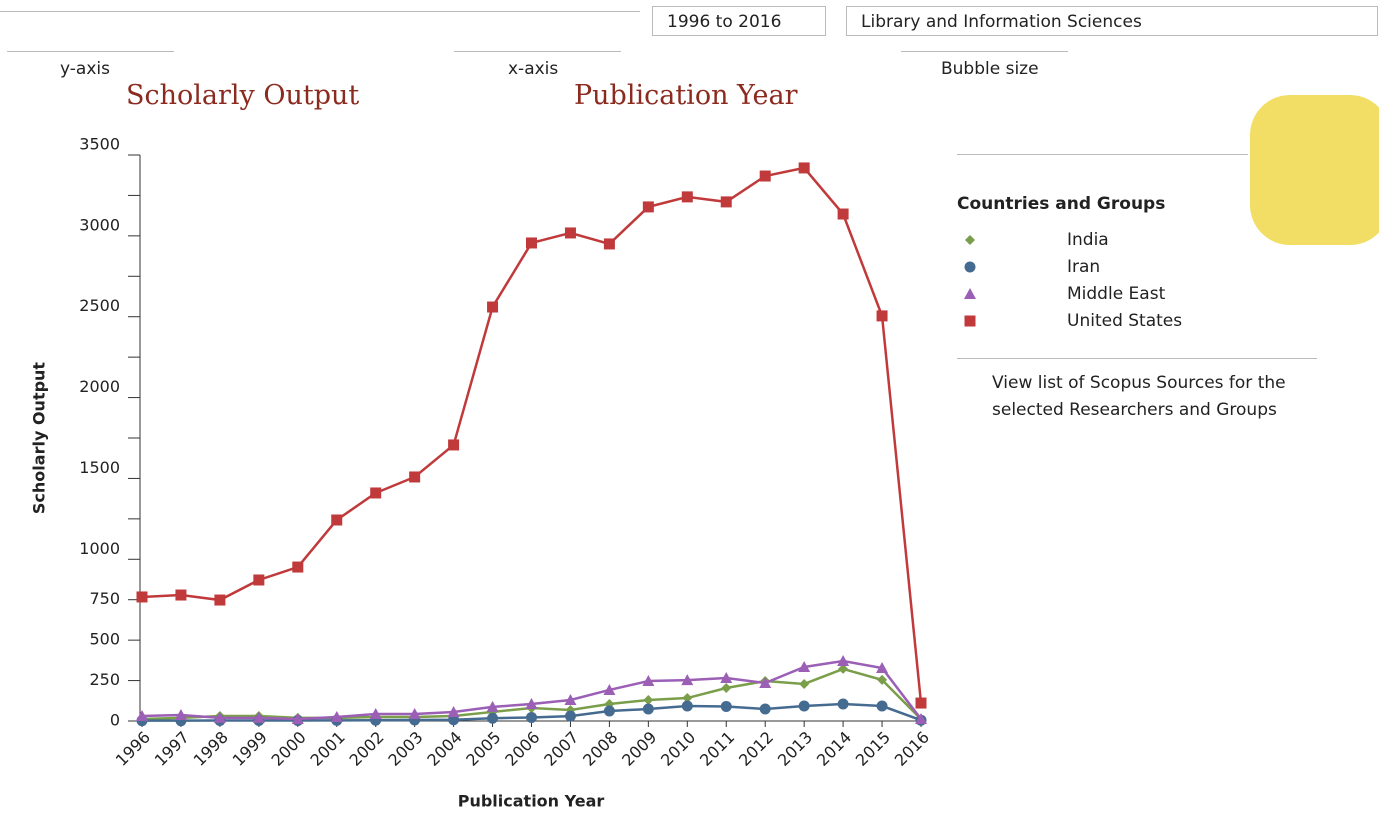 The image size is (1379, 814). Describe the element at coordinates (99, 467) in the screenshot. I see `y-tick-label: 1500` at that location.